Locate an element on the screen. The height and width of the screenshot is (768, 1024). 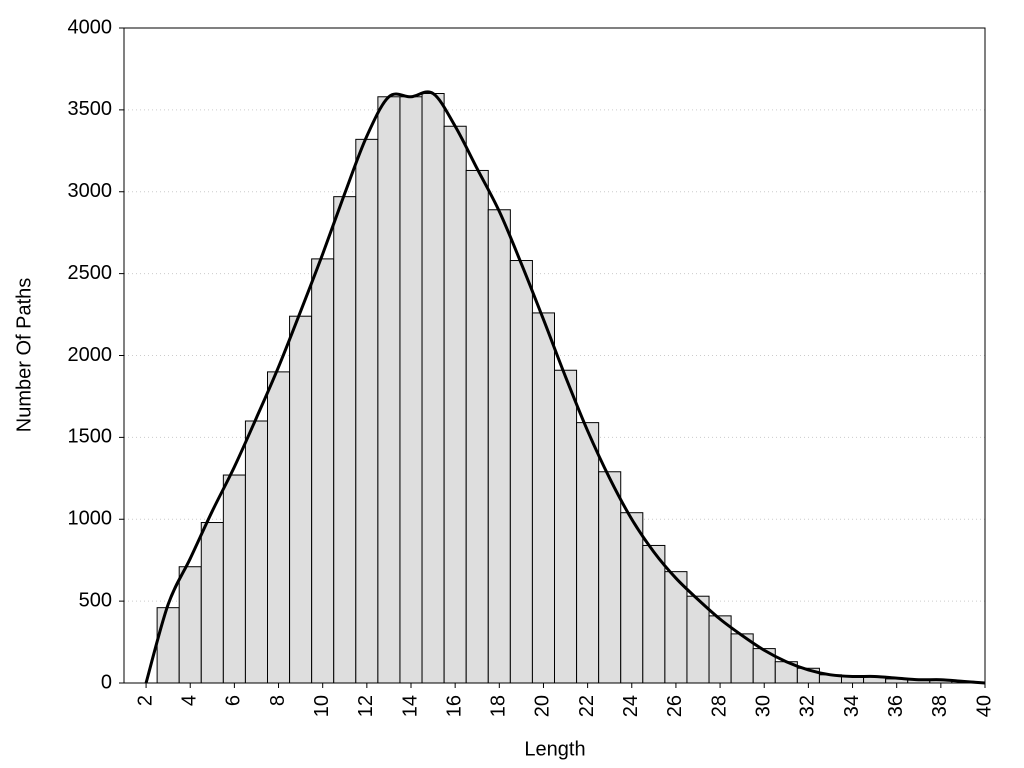
x-tick-label: 10 is located at coordinates (322, 706).